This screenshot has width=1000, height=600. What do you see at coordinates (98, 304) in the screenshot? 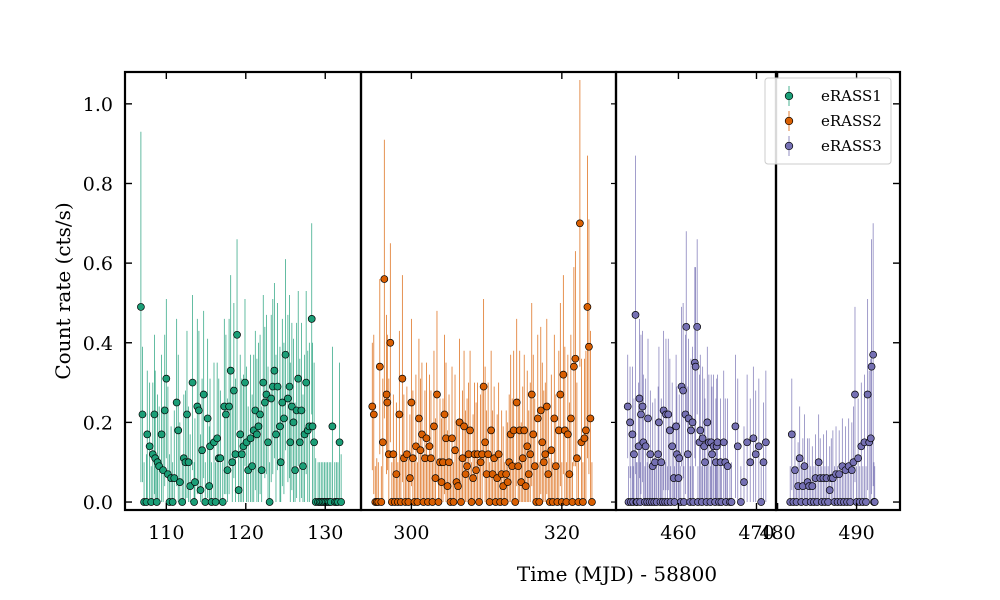
I see `y-tick-labels: 0.0 0.2 0.4 0.6 0.8 1.0` at bounding box center [98, 304].